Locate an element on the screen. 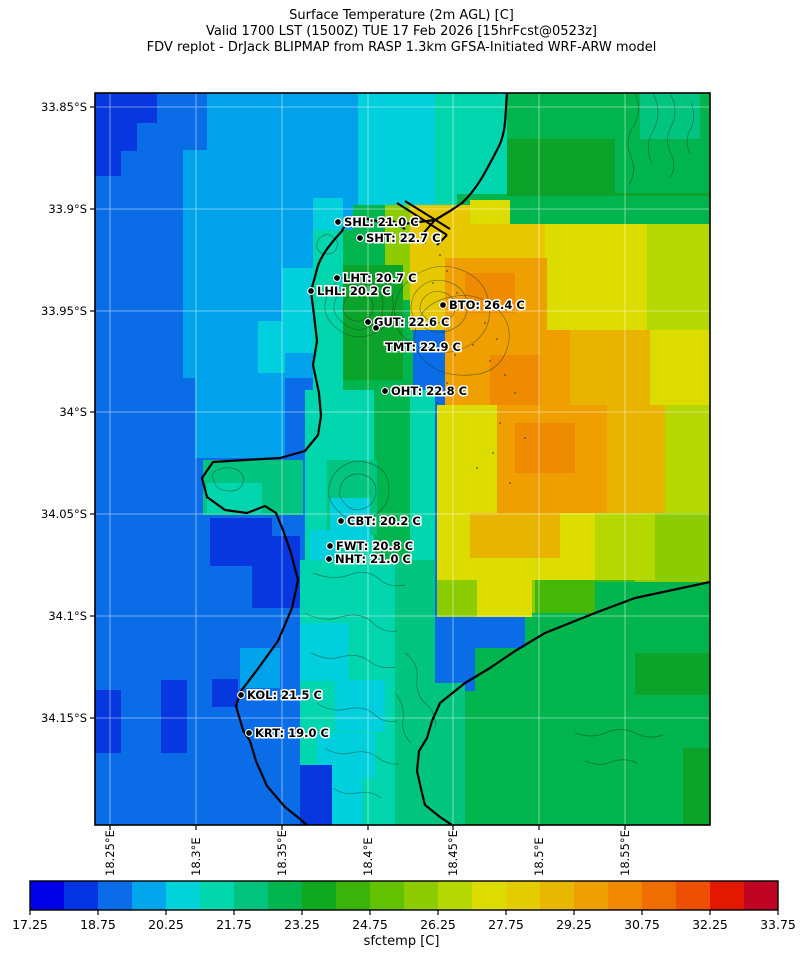  station-FWT: FWT: 20.8 C is located at coordinates (370, 546).